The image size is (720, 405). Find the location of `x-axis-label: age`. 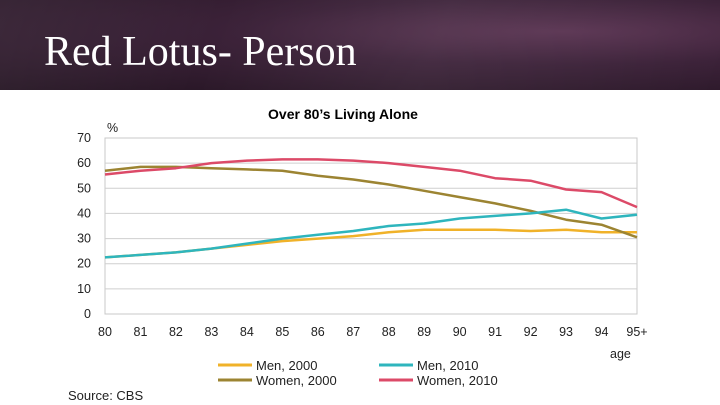

x-axis-label: age is located at coordinates (620, 354).